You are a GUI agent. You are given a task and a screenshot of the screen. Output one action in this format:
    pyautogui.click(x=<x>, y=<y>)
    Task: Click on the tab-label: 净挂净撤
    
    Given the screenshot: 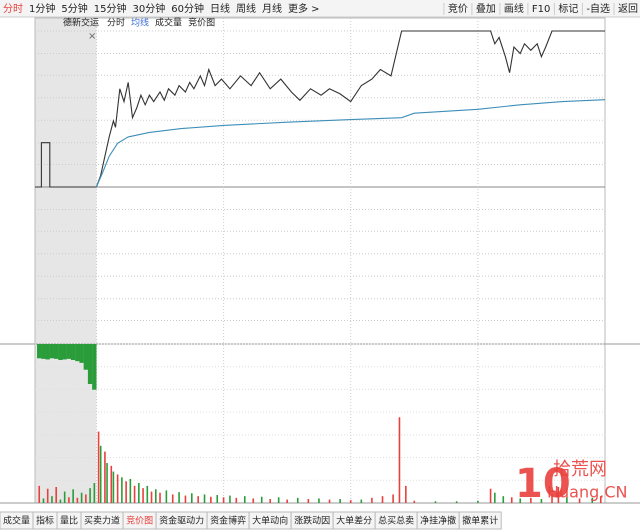 What is the action you would take?
    pyautogui.click(x=438, y=521)
    